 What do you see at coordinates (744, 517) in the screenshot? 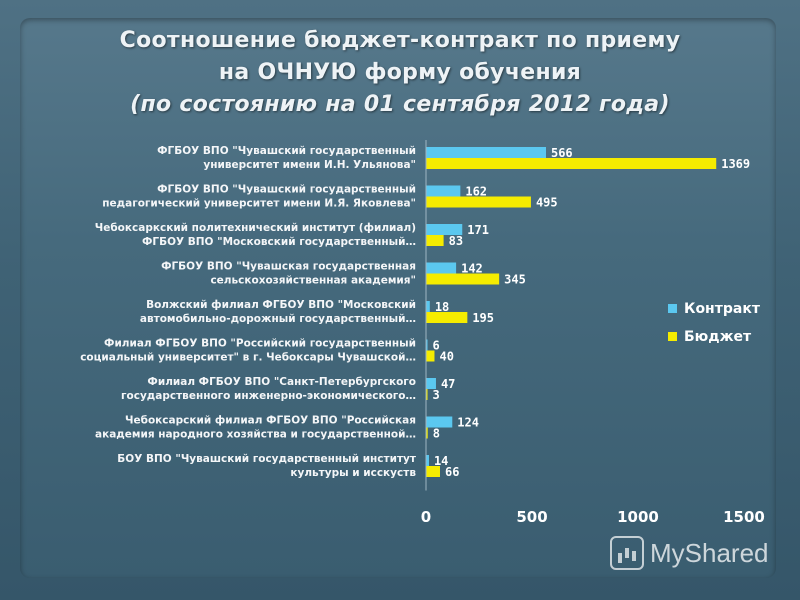
I see `x-tick-label: 1500` at bounding box center [744, 517].